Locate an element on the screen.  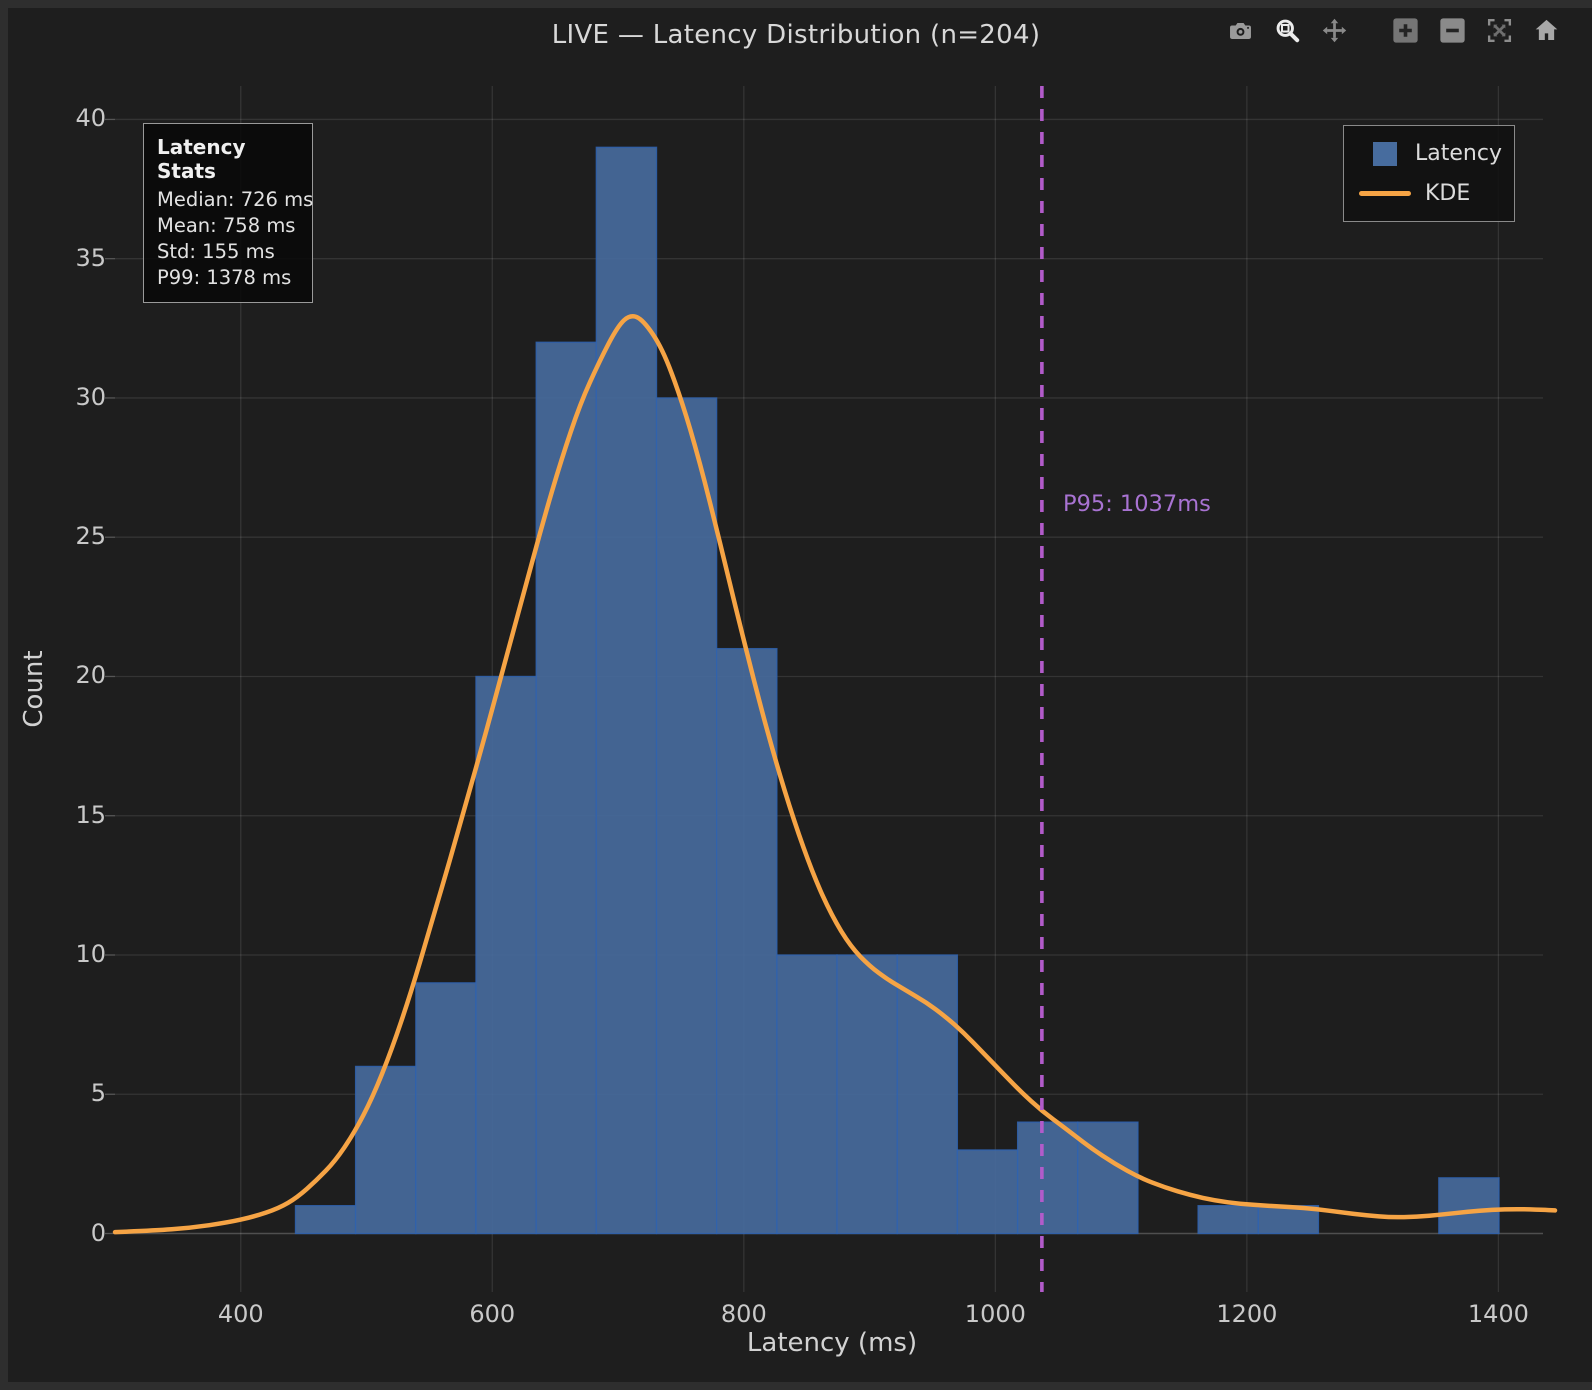
y-tick-label: 25 is located at coordinates (90, 536).